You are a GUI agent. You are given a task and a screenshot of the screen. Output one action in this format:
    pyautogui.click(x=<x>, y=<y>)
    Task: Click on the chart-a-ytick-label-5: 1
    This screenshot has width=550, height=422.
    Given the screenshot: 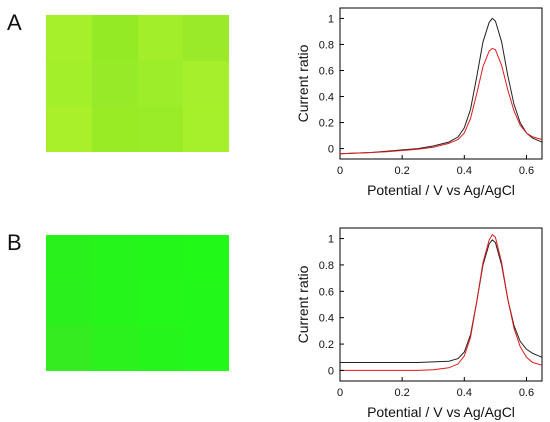 What is the action you would take?
    pyautogui.click(x=331, y=19)
    